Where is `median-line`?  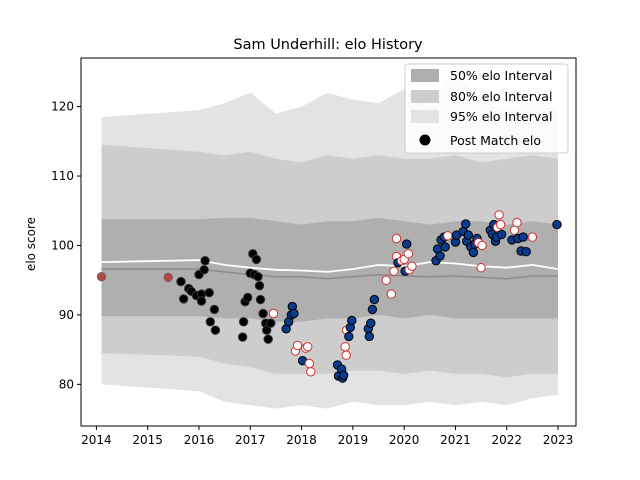 median-line is located at coordinates (329, 274).